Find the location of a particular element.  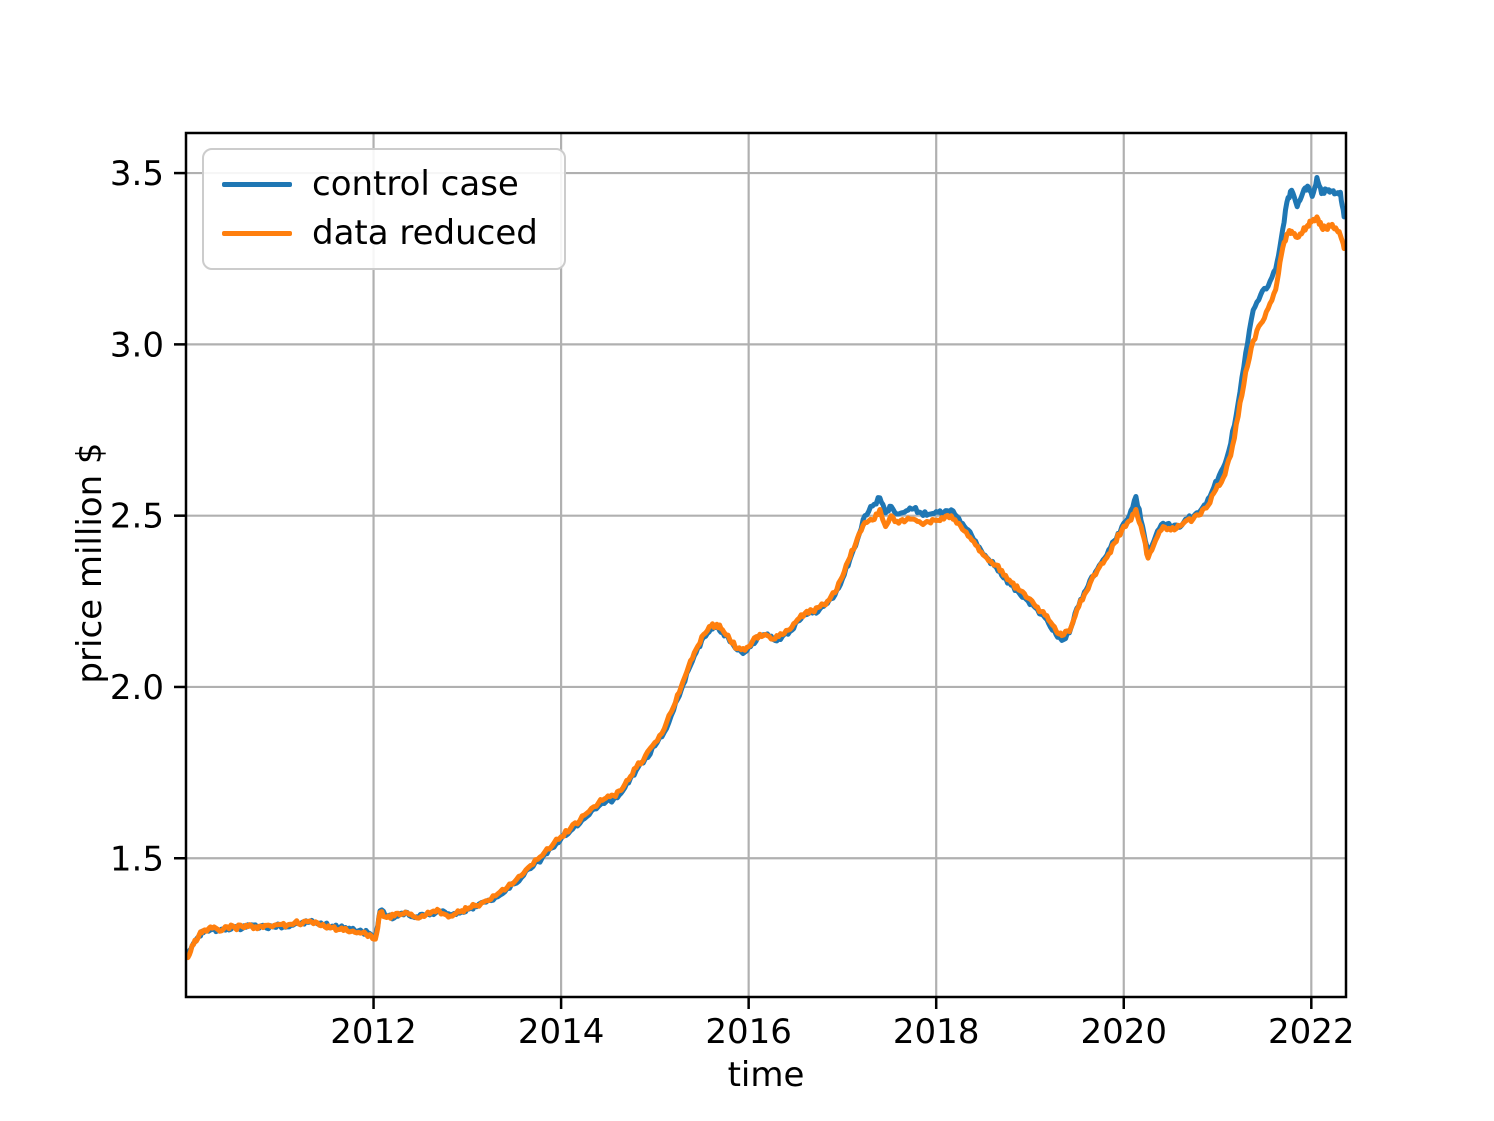

x-tick-label: 2022 is located at coordinates (1311, 1032).